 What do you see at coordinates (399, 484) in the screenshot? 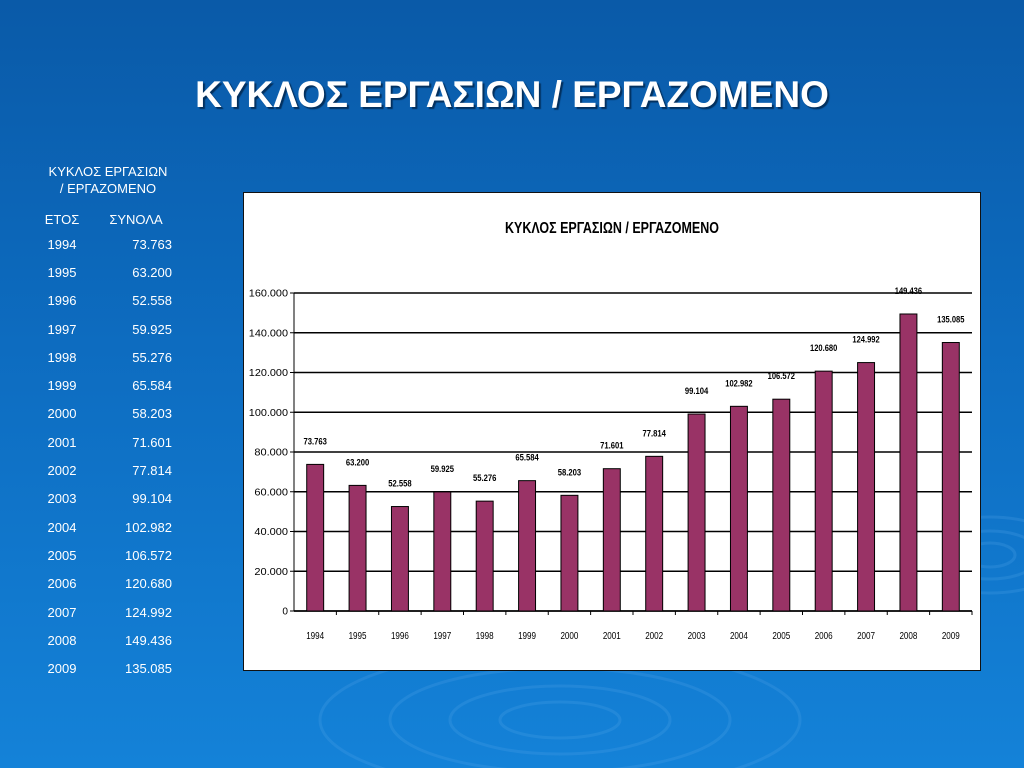
I see `data-label: 52.558` at bounding box center [399, 484].